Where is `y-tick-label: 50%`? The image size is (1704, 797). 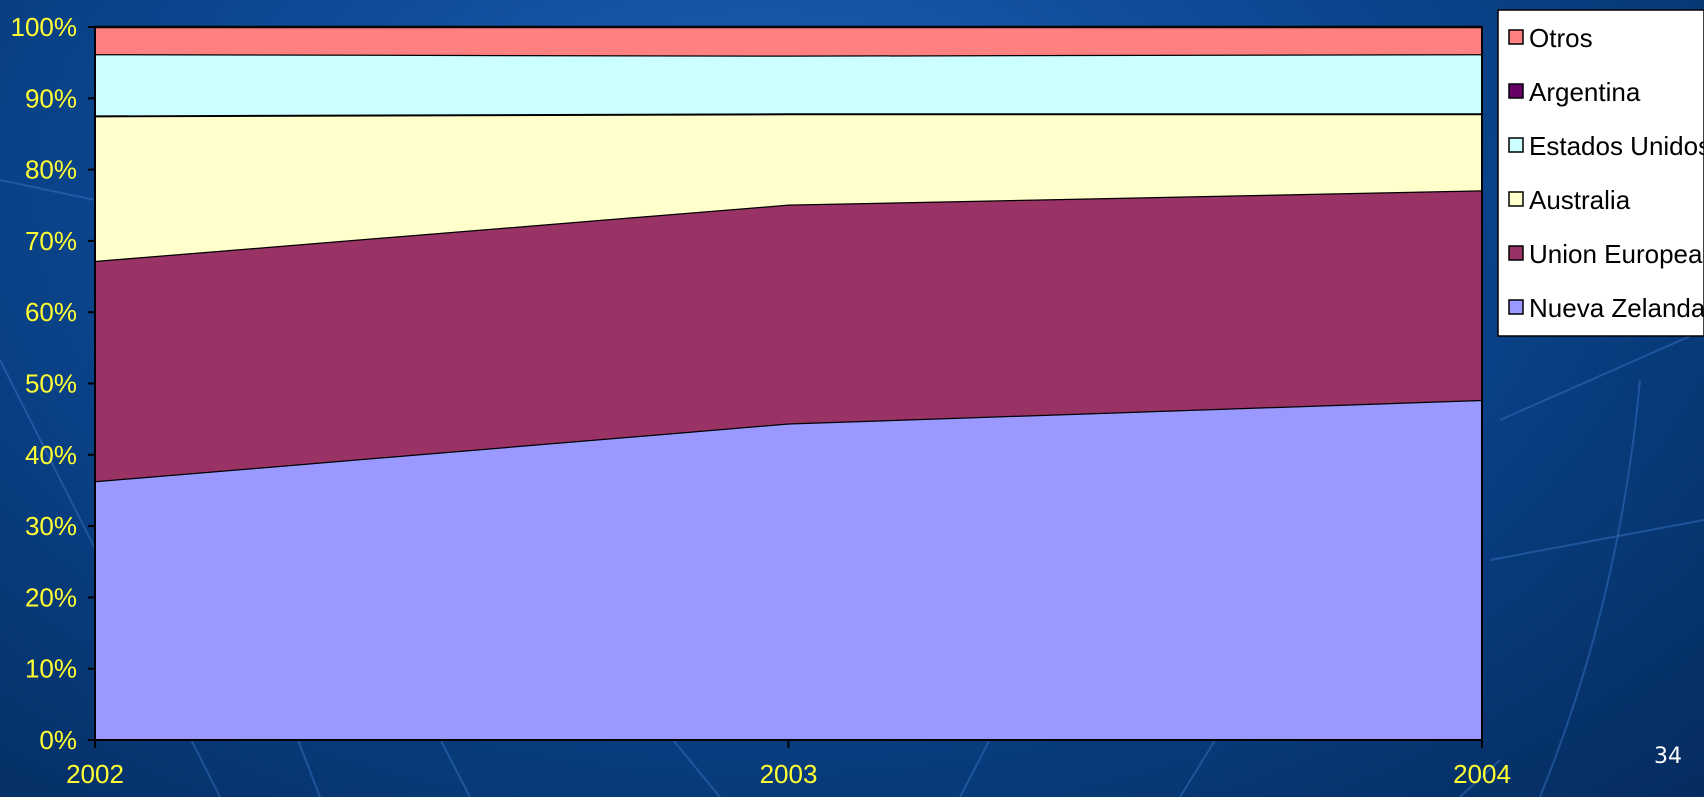 y-tick-label: 50% is located at coordinates (51, 384).